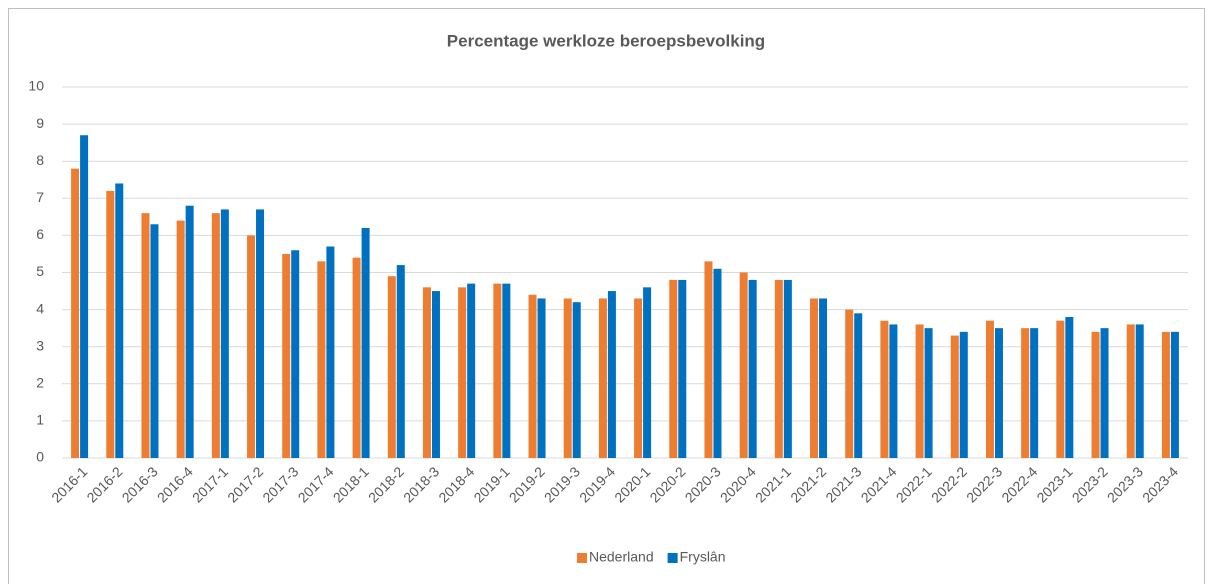 The image size is (1213, 584). Describe the element at coordinates (527, 484) in the screenshot. I see `x-tick-label: 2019-2` at that location.